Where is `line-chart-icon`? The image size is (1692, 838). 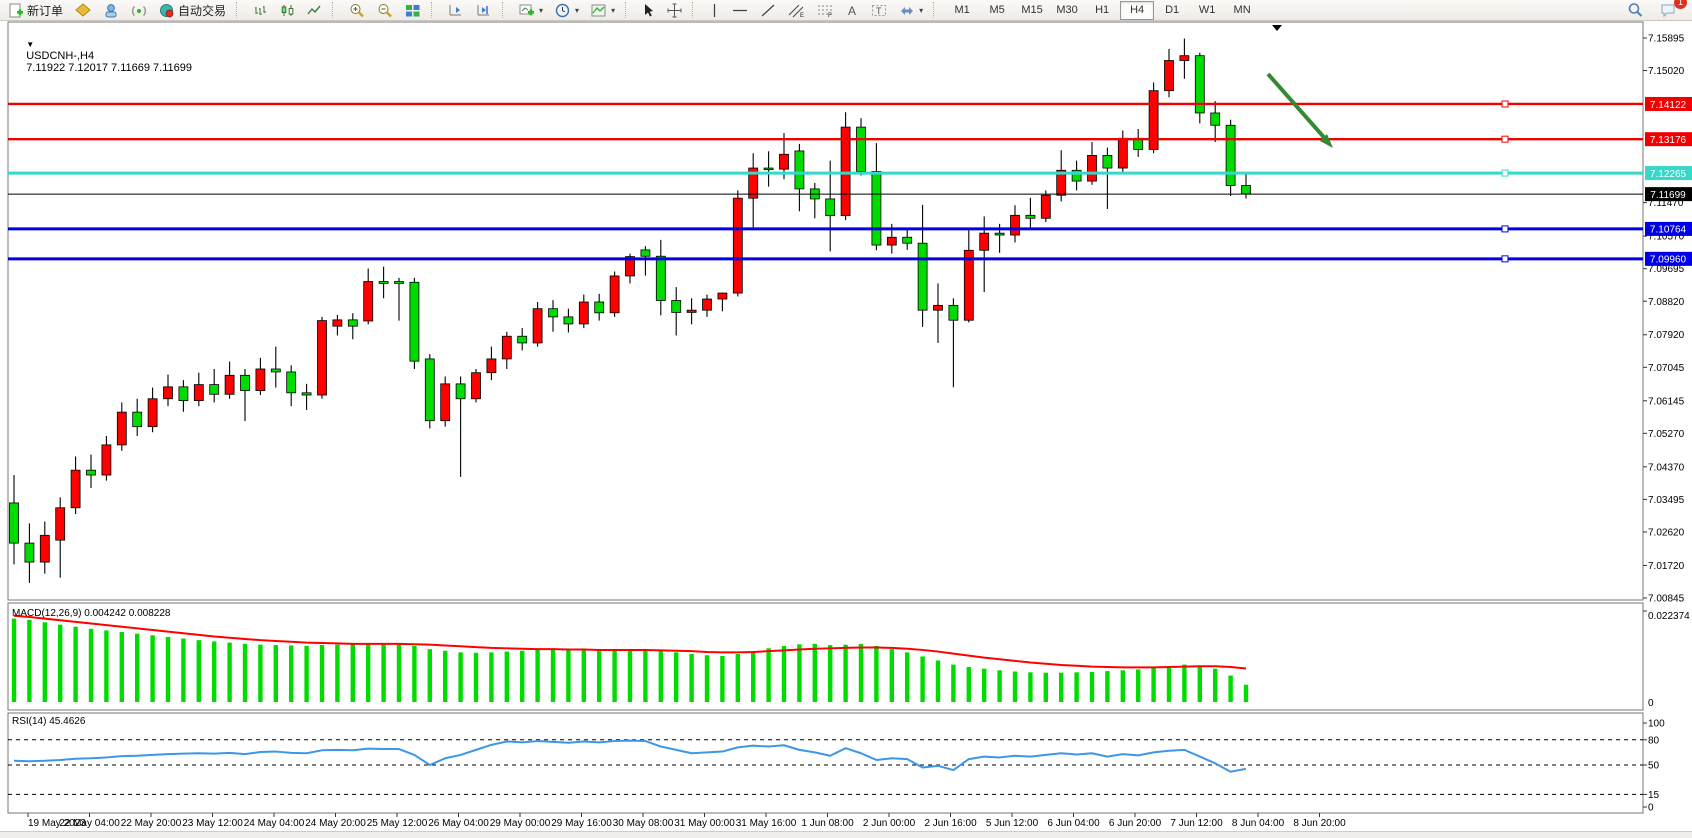 line-chart-icon is located at coordinates (314, 9).